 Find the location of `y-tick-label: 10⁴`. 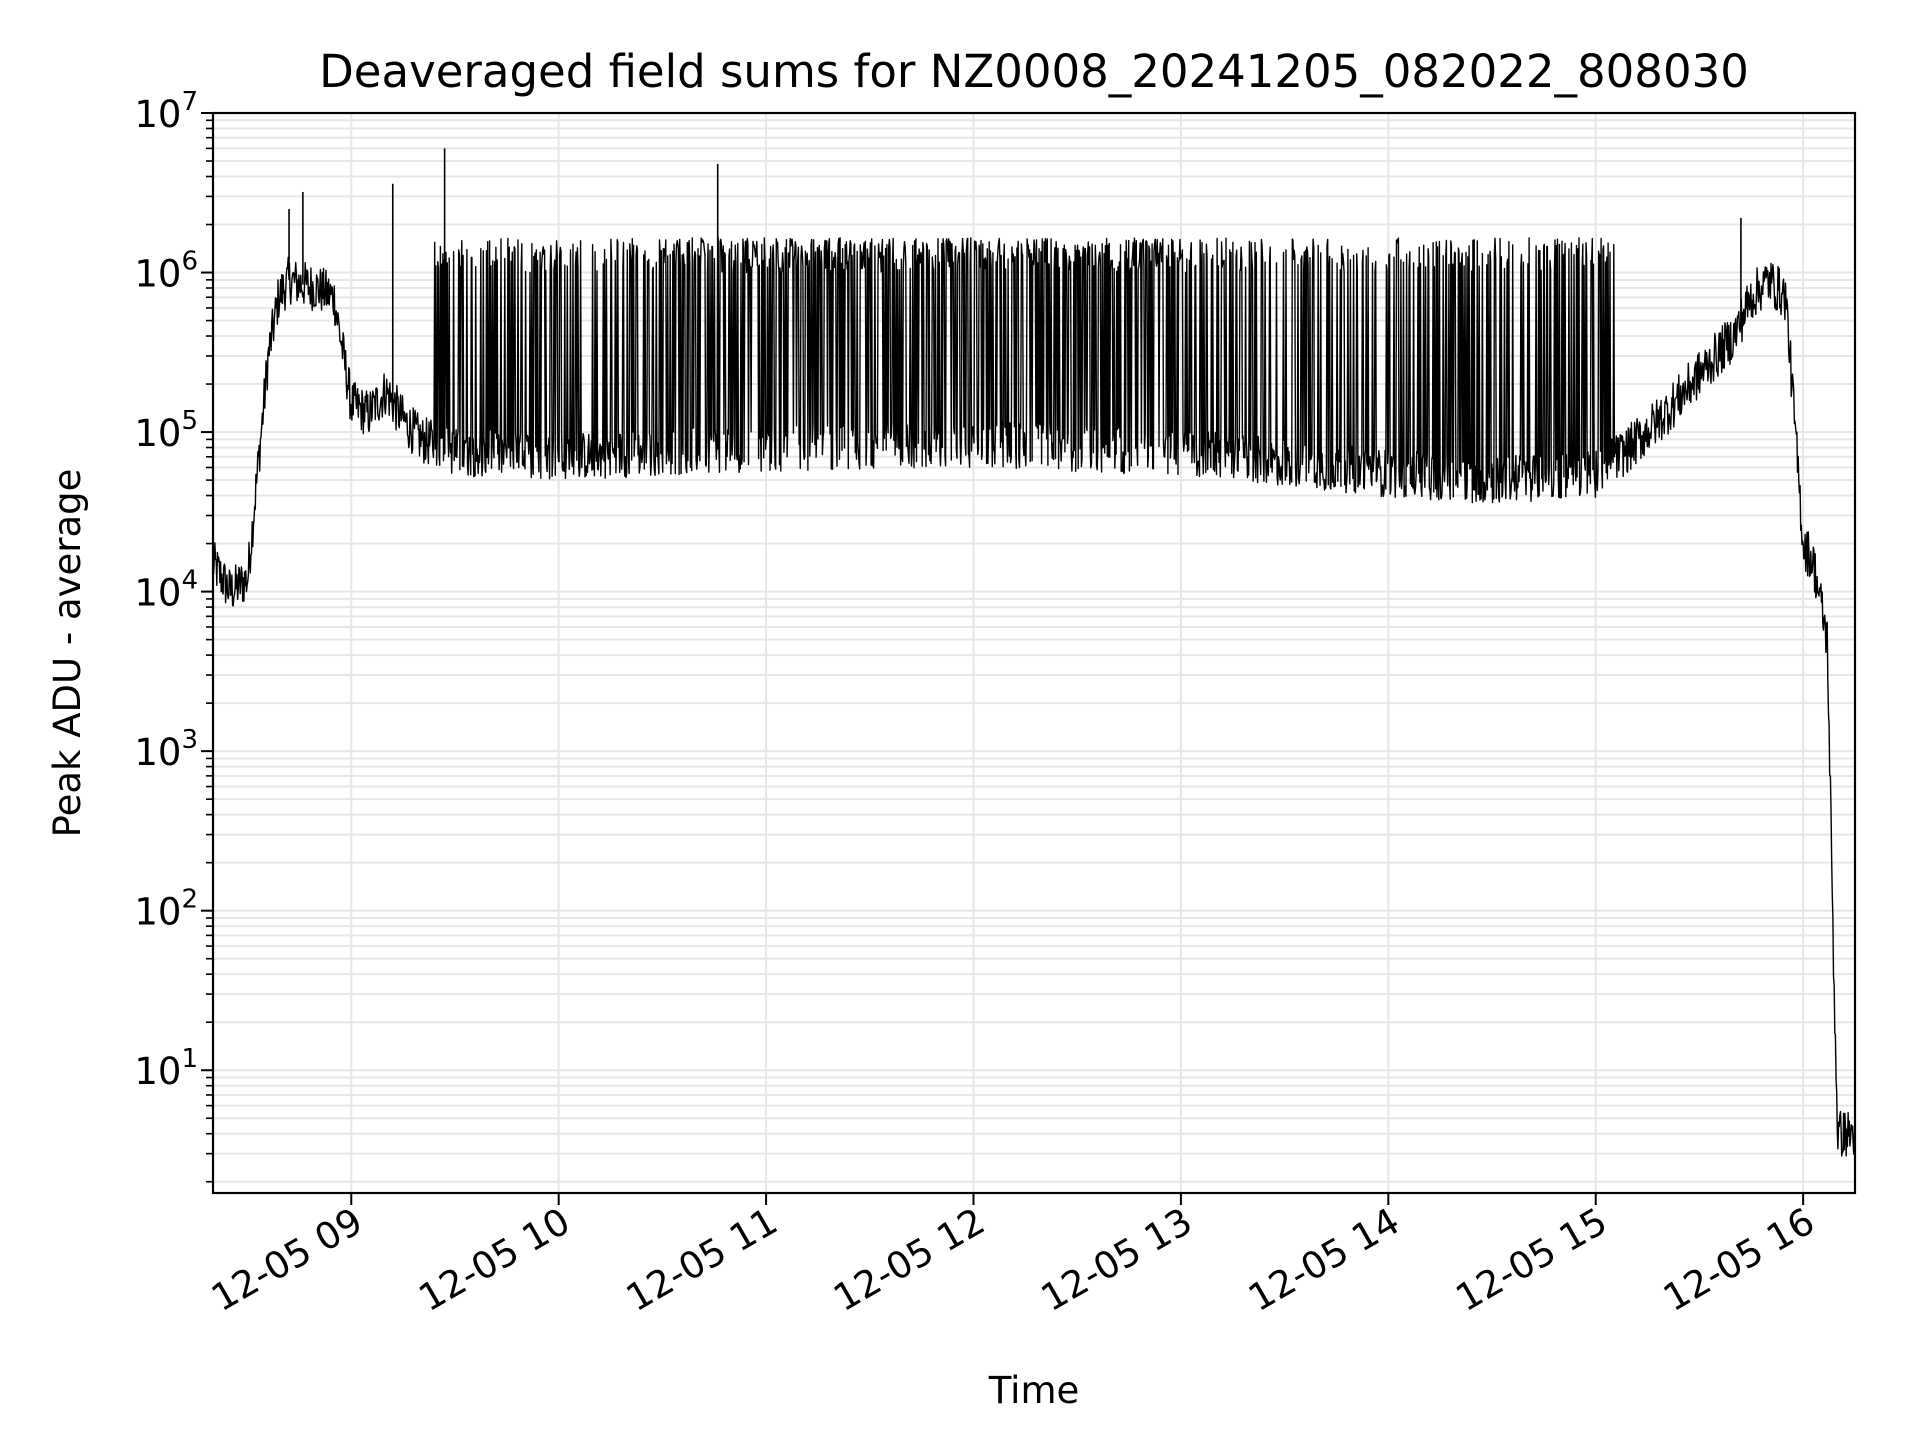

y-tick-label: 10⁴ is located at coordinates (166, 590).